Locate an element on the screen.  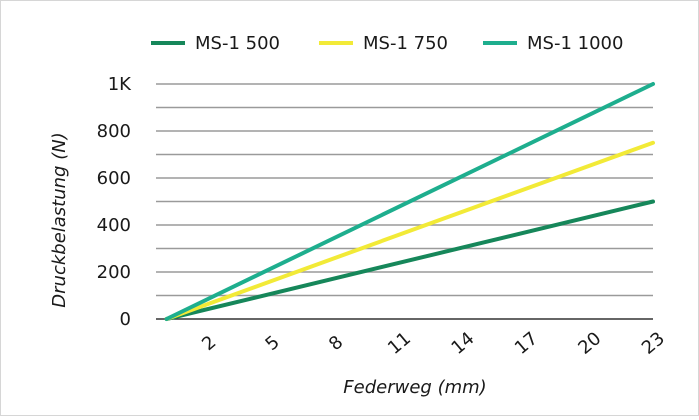
x-axis-title: Federweg (mm) is located at coordinates (414, 387).